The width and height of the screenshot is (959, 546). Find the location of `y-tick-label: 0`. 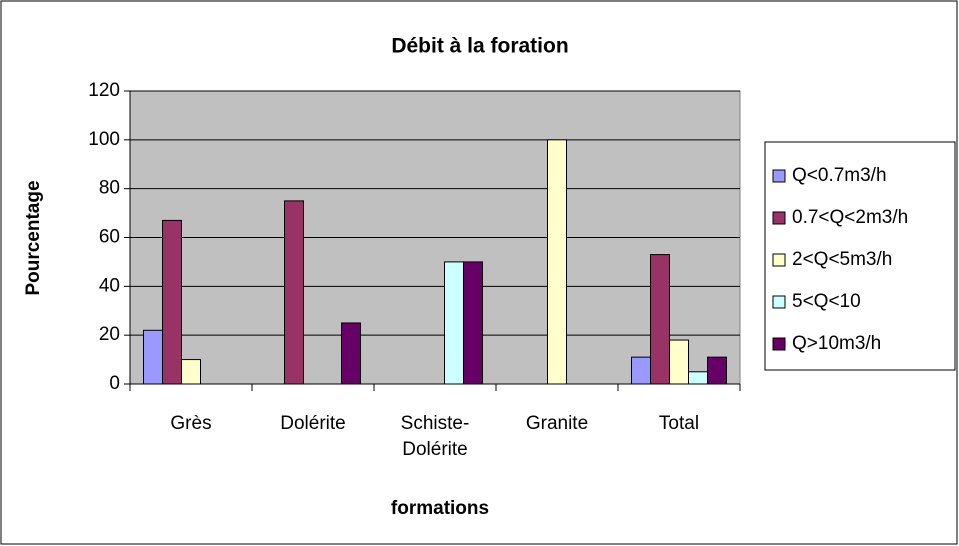

y-tick-label: 0 is located at coordinates (114, 383).